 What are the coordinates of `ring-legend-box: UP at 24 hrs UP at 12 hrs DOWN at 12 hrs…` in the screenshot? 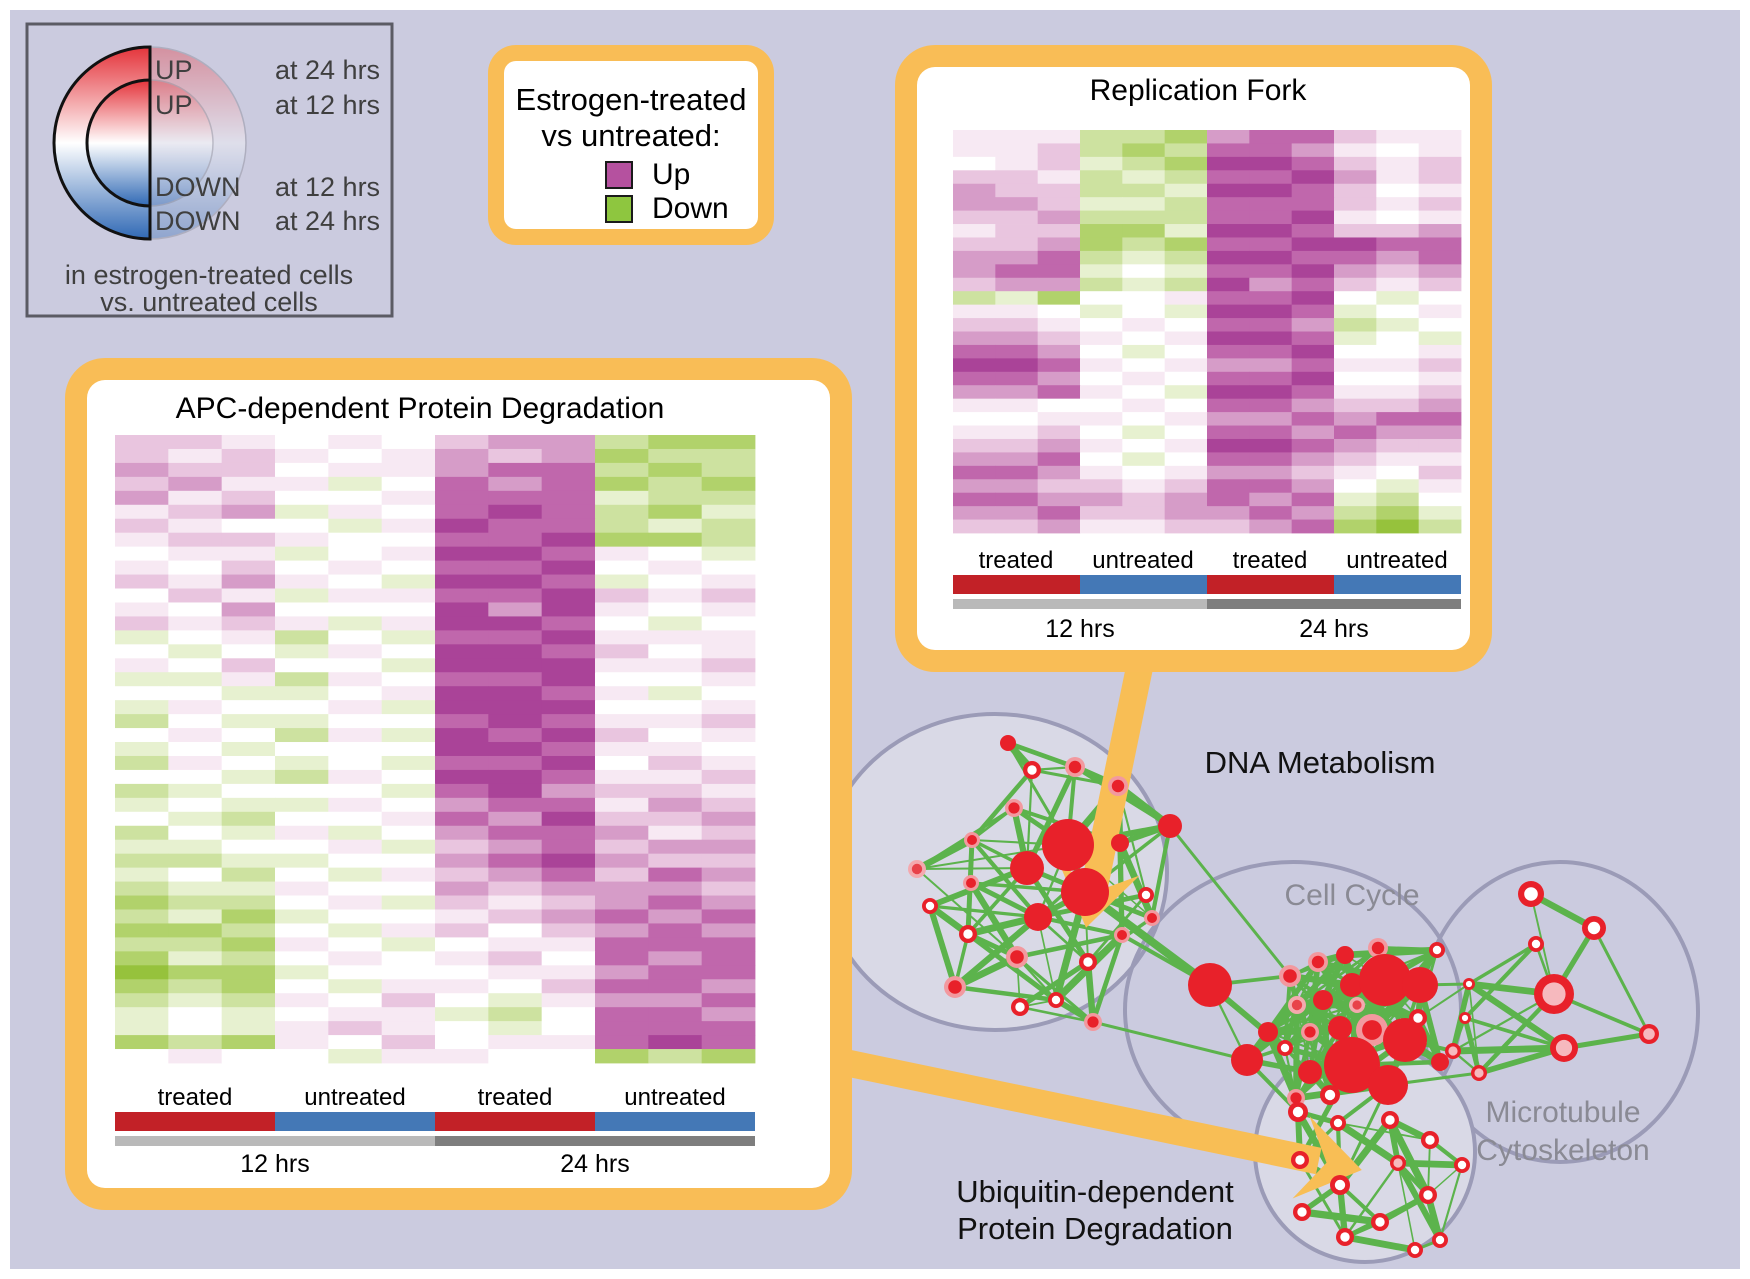 It's located at (209, 170).